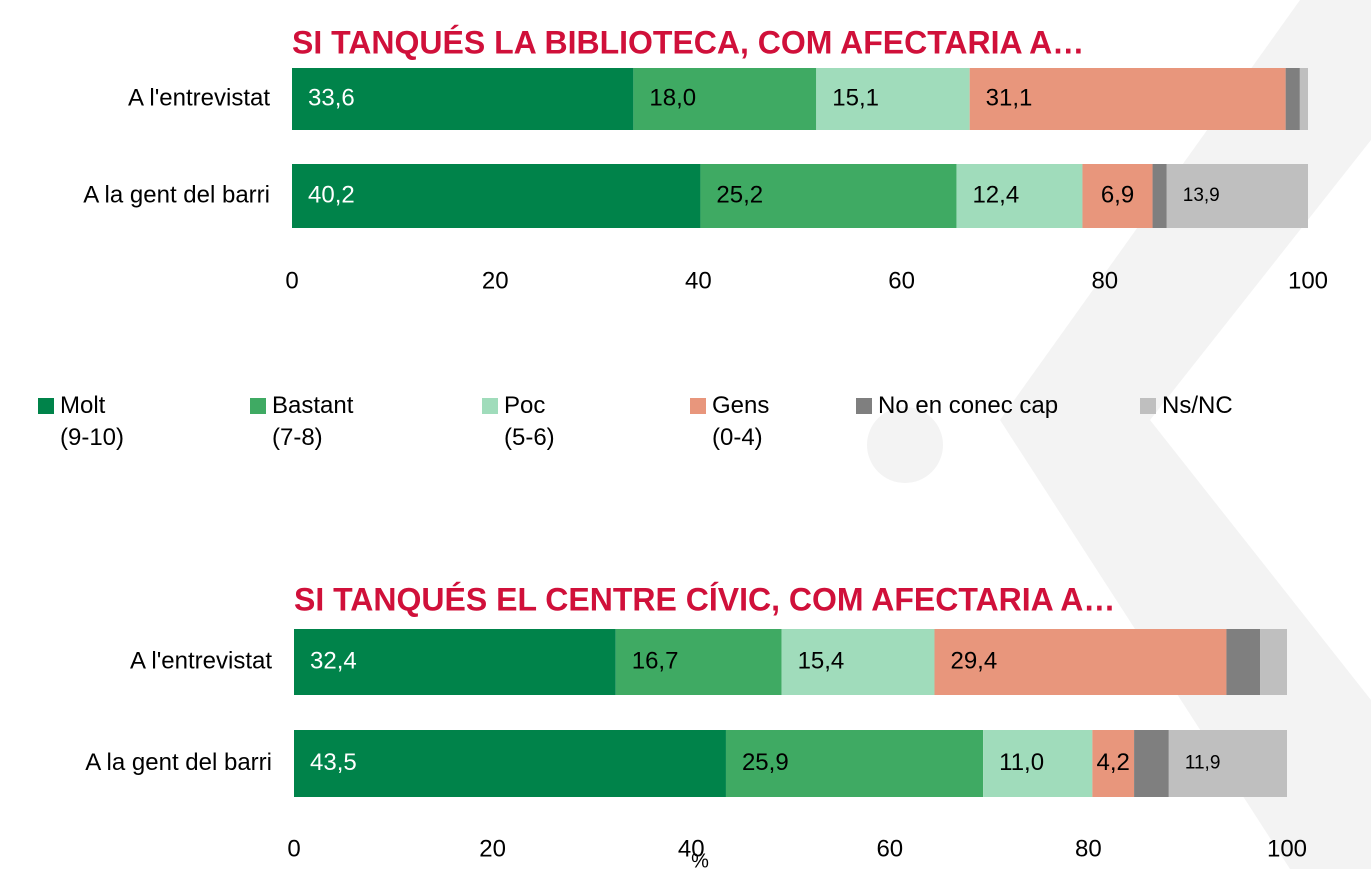  What do you see at coordinates (765, 762) in the screenshot?
I see `data-label: 25,9` at bounding box center [765, 762].